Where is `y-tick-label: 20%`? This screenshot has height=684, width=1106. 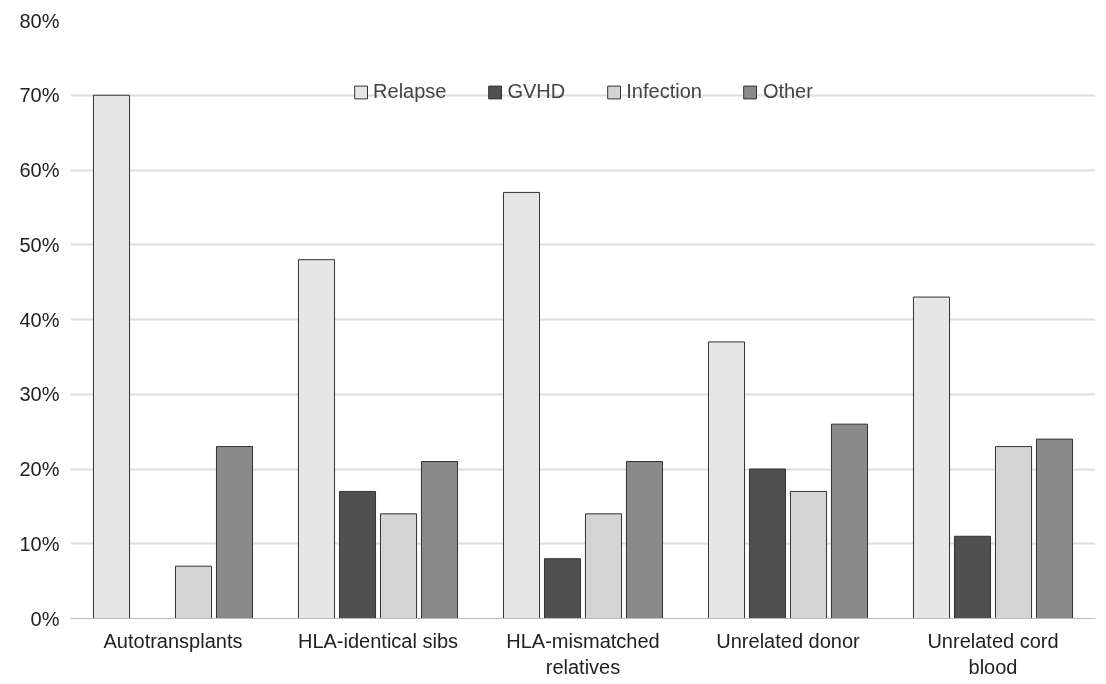 y-tick-label: 20% is located at coordinates (39, 469).